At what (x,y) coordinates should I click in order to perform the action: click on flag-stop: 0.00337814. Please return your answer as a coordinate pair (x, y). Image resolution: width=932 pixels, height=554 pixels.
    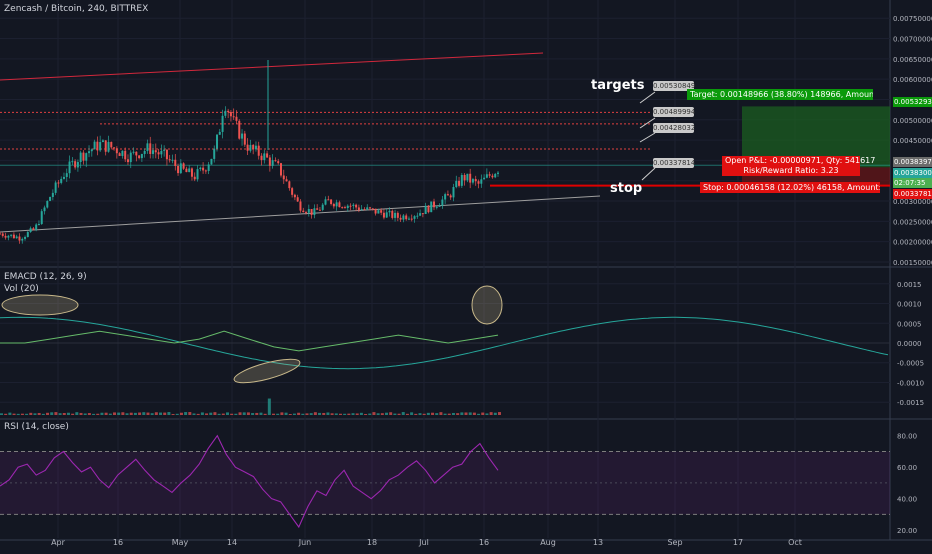
    Looking at the image, I should click on (674, 163).